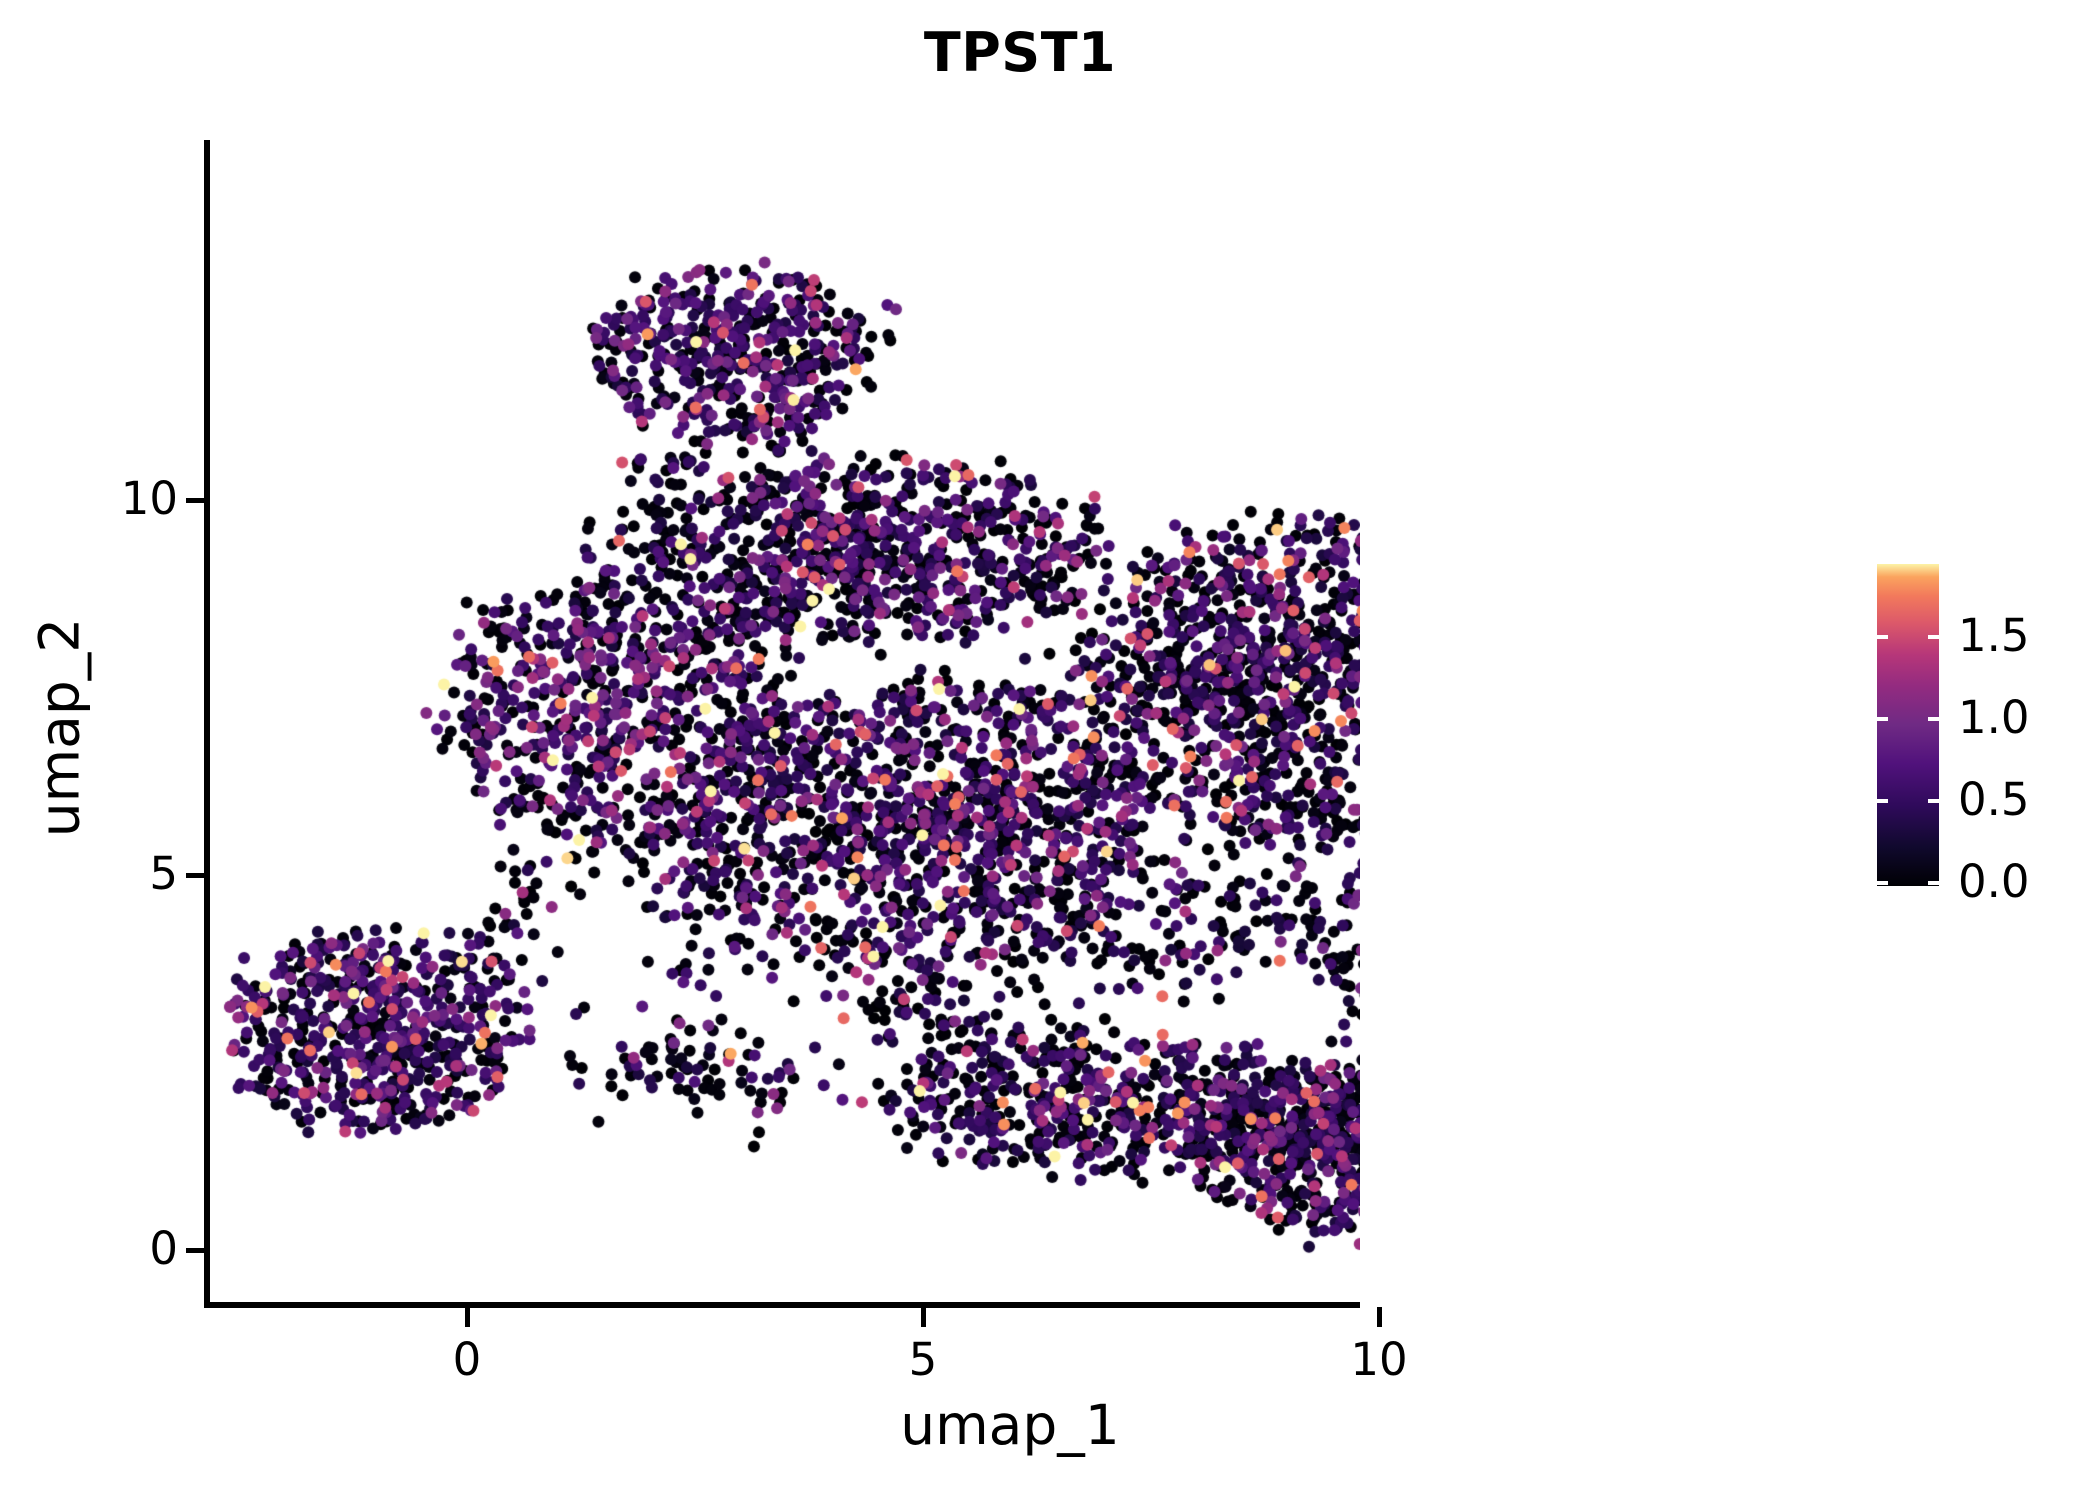  I want to click on y-axis-spine, so click(207, 724).